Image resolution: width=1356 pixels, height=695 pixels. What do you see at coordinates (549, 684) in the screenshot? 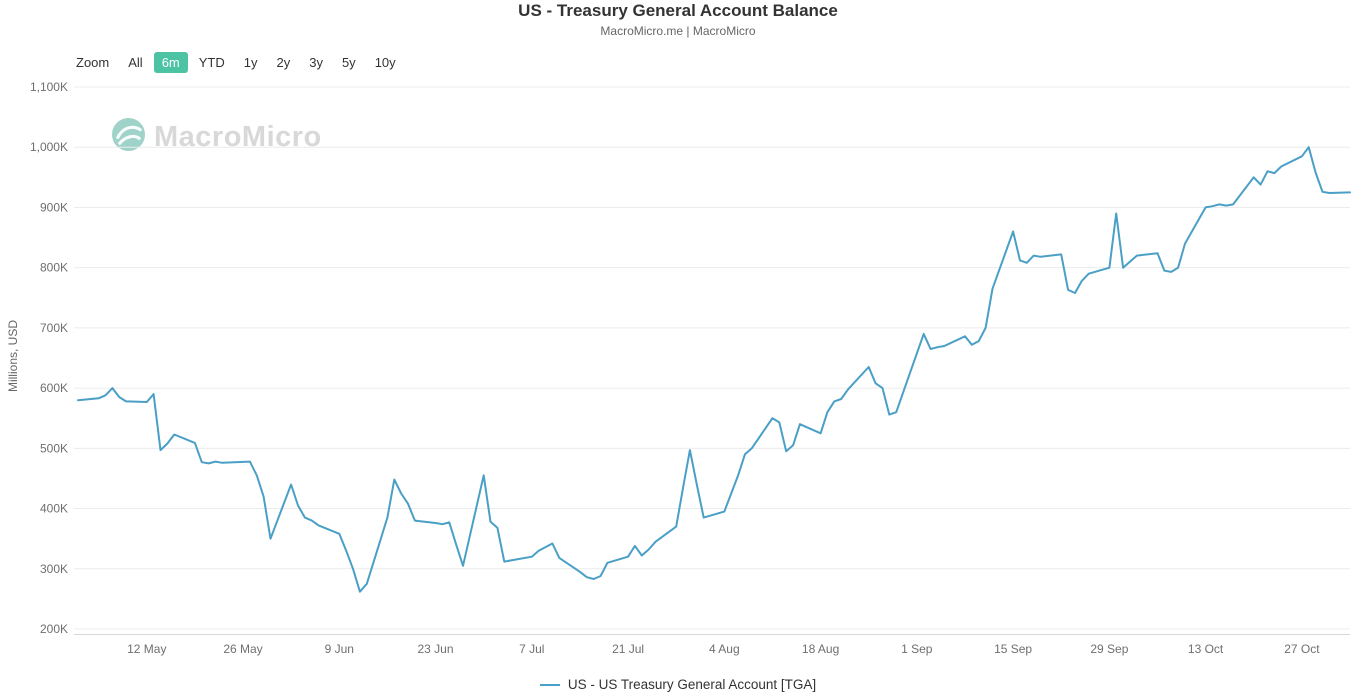
I see `legend-line-marker` at bounding box center [549, 684].